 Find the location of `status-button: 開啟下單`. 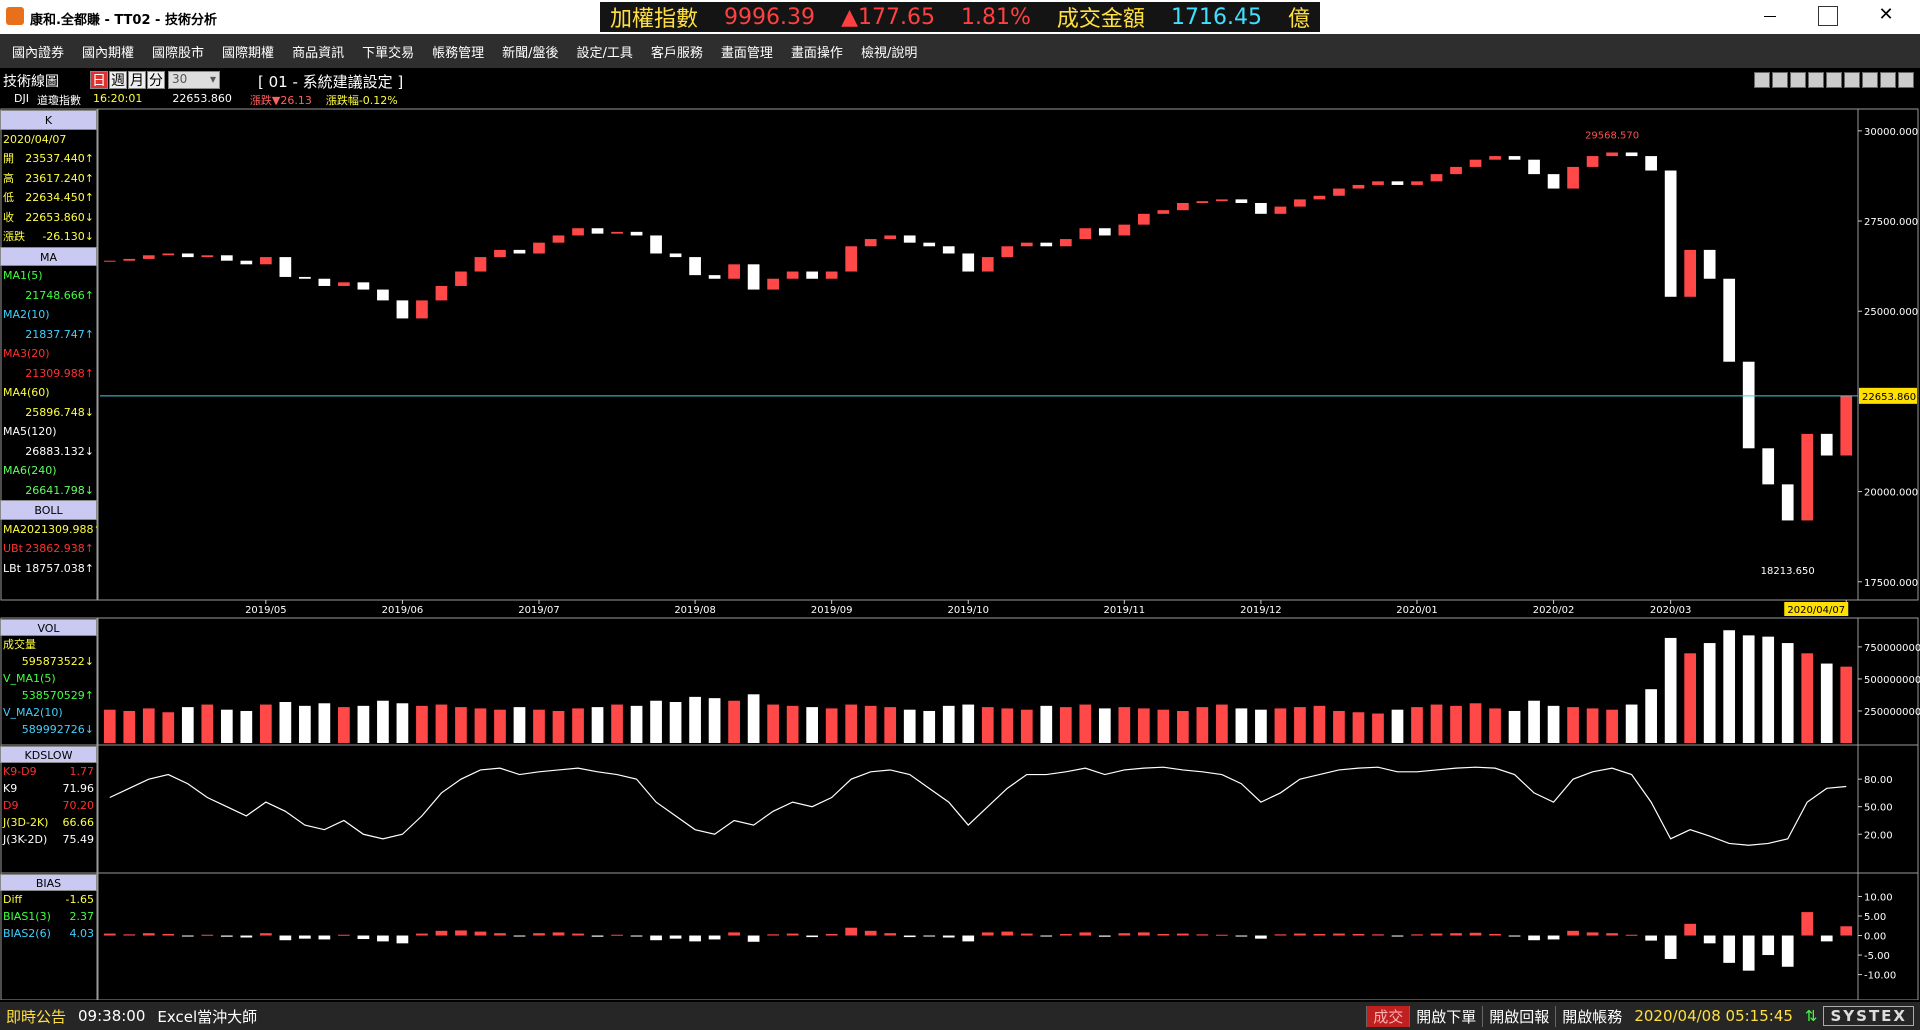

status-button: 開啟下單 is located at coordinates (1445, 1016).